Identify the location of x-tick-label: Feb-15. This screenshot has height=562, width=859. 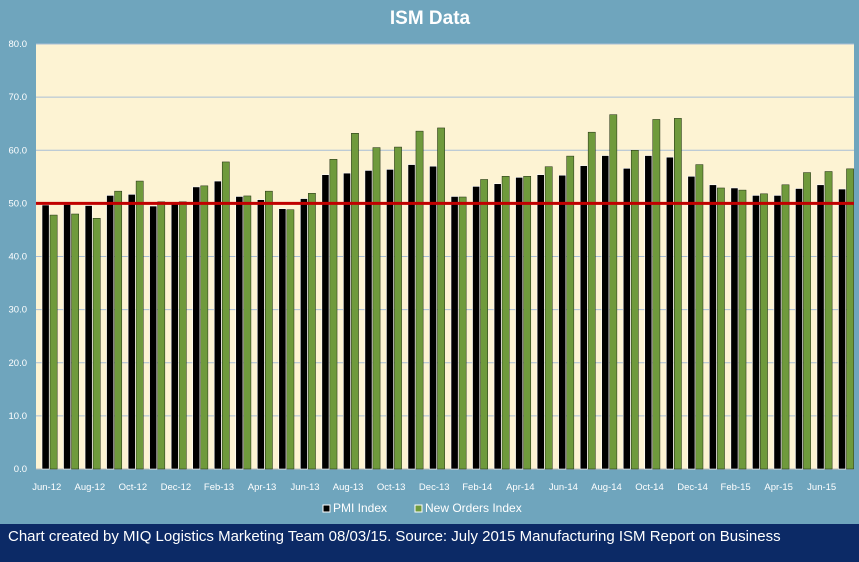
(736, 487).